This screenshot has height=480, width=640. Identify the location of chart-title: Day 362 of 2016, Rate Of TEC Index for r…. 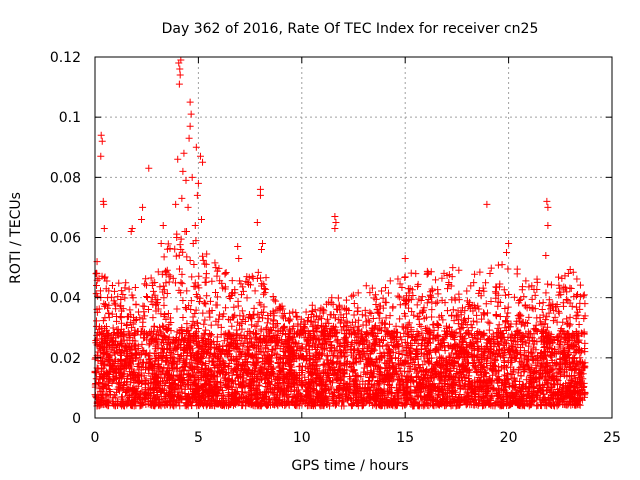
(350, 29).